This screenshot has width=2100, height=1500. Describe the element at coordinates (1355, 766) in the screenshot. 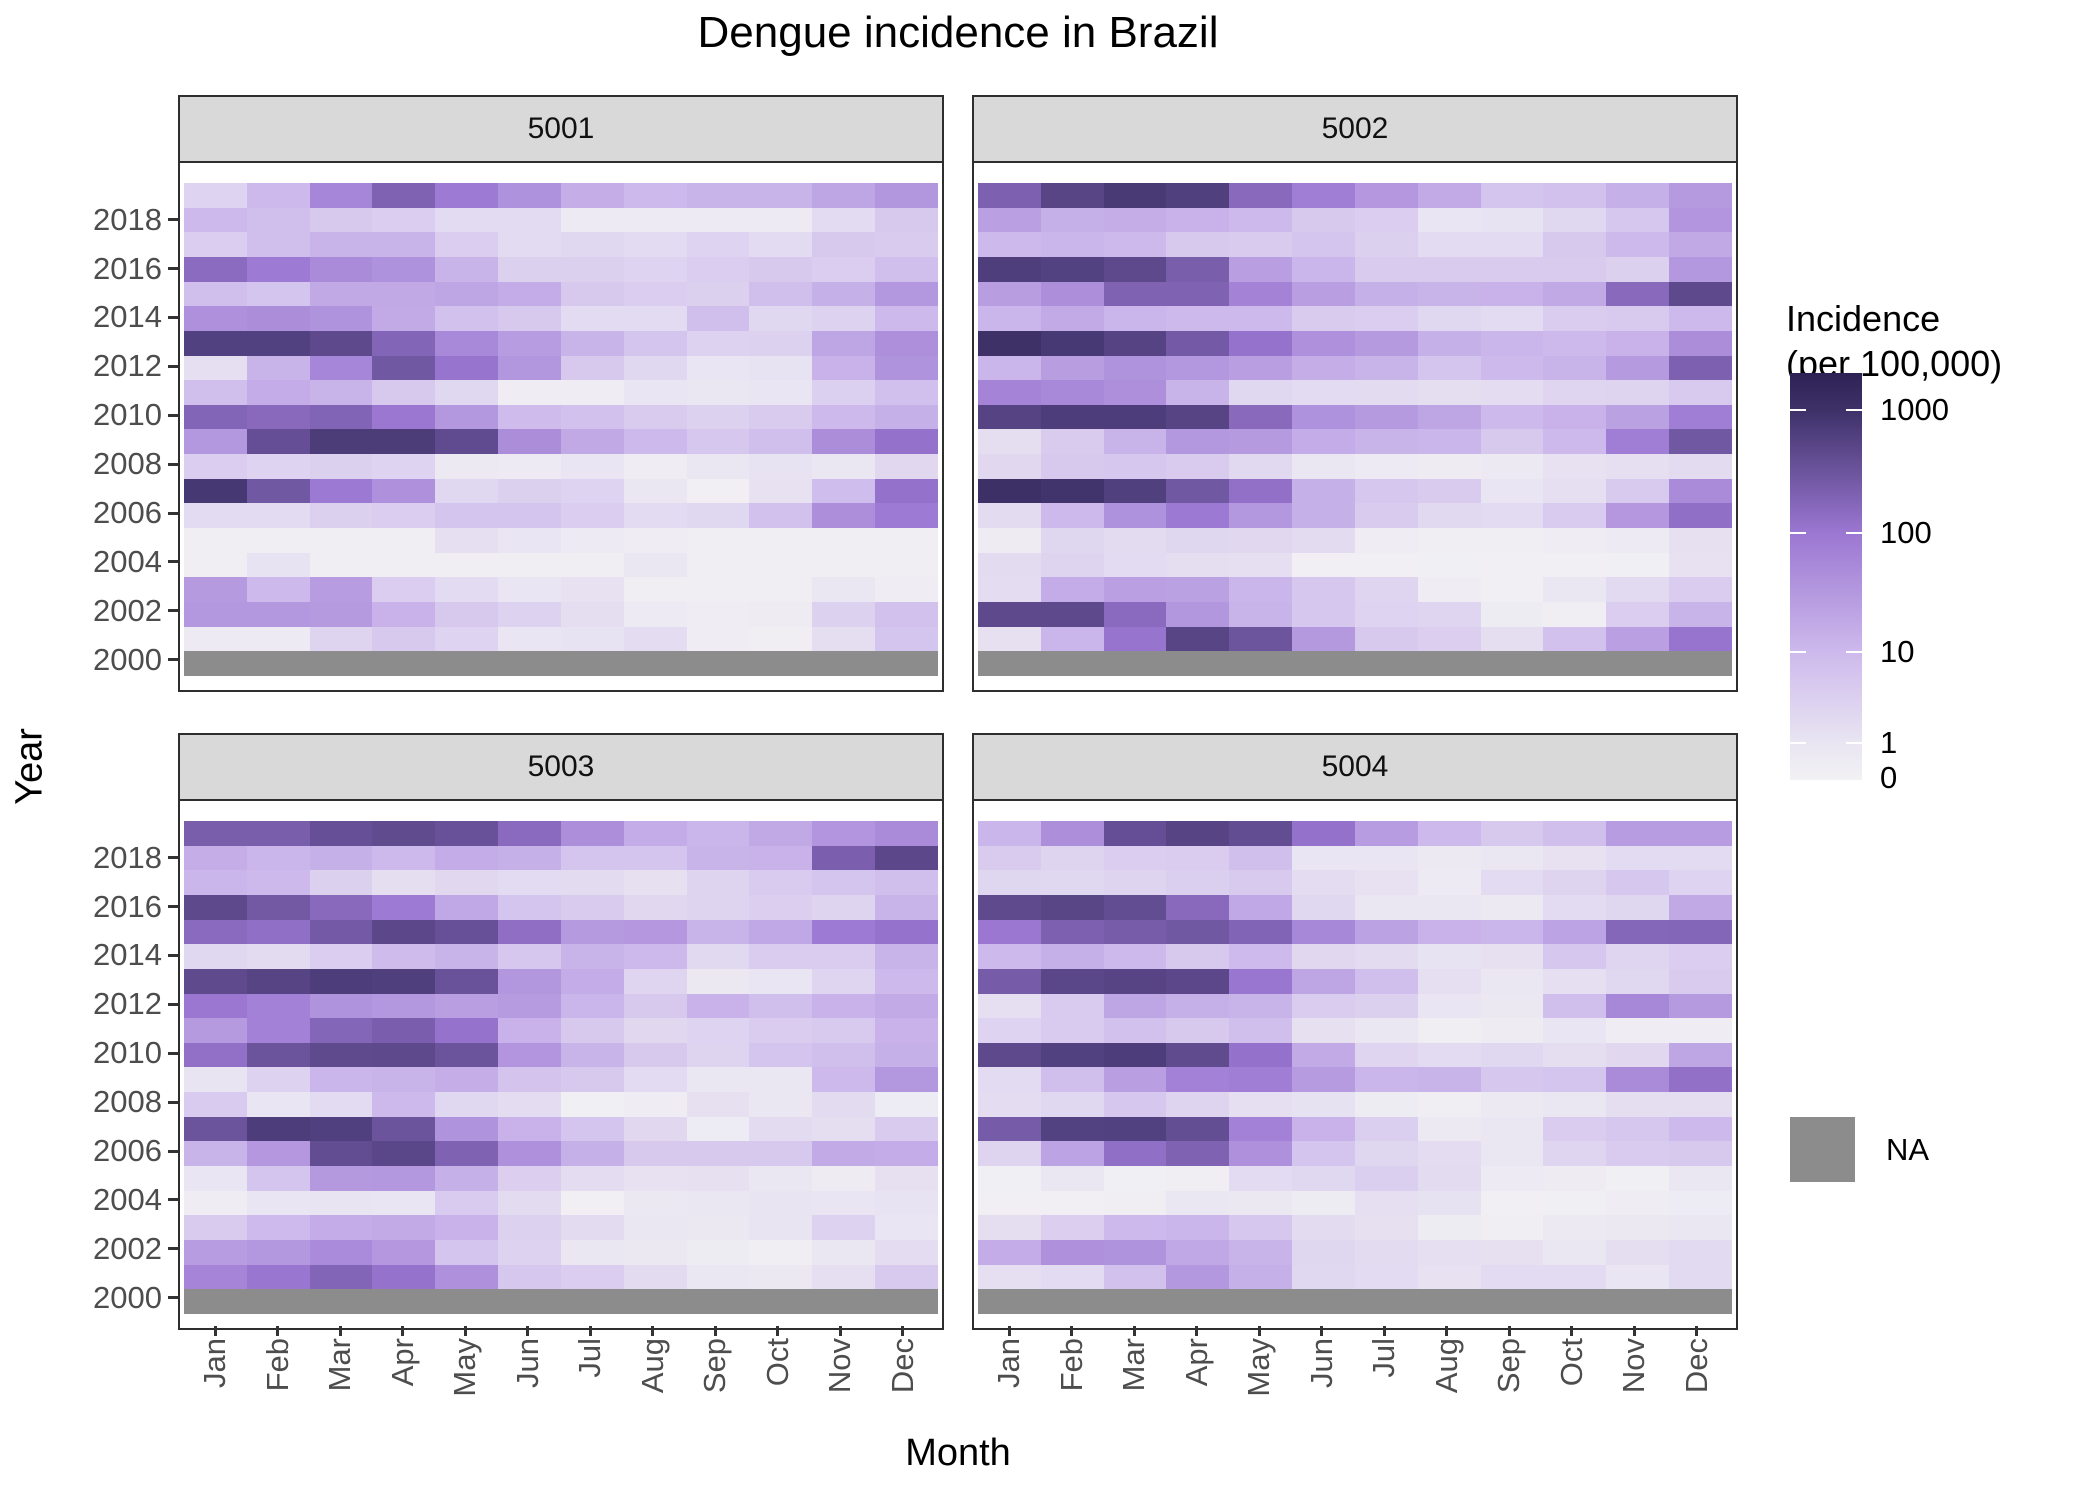

I see `facet-strip-label: 5004` at that location.